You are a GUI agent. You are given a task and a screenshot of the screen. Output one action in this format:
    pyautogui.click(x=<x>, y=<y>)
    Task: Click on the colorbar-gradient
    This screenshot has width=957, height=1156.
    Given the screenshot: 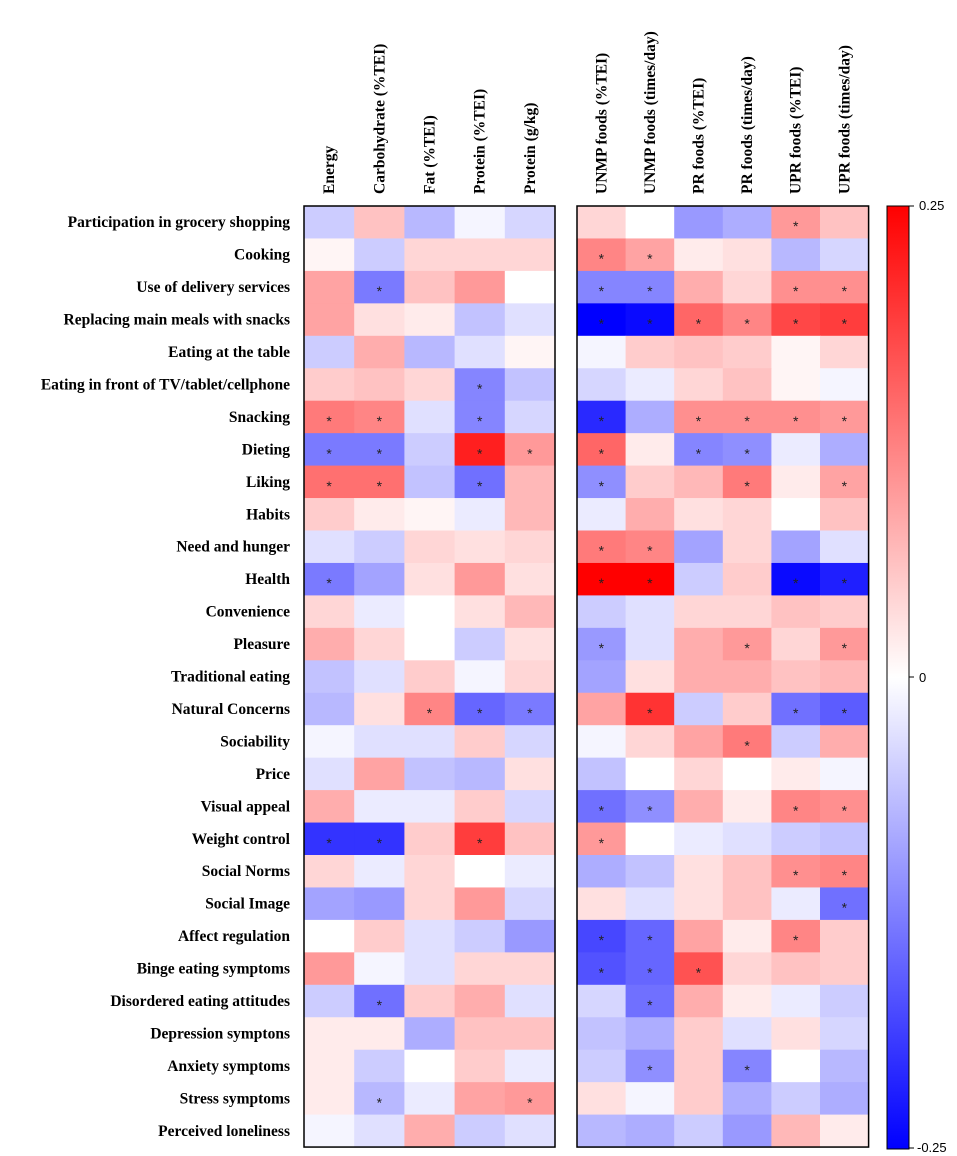 What is the action you would take?
    pyautogui.click(x=898, y=677)
    